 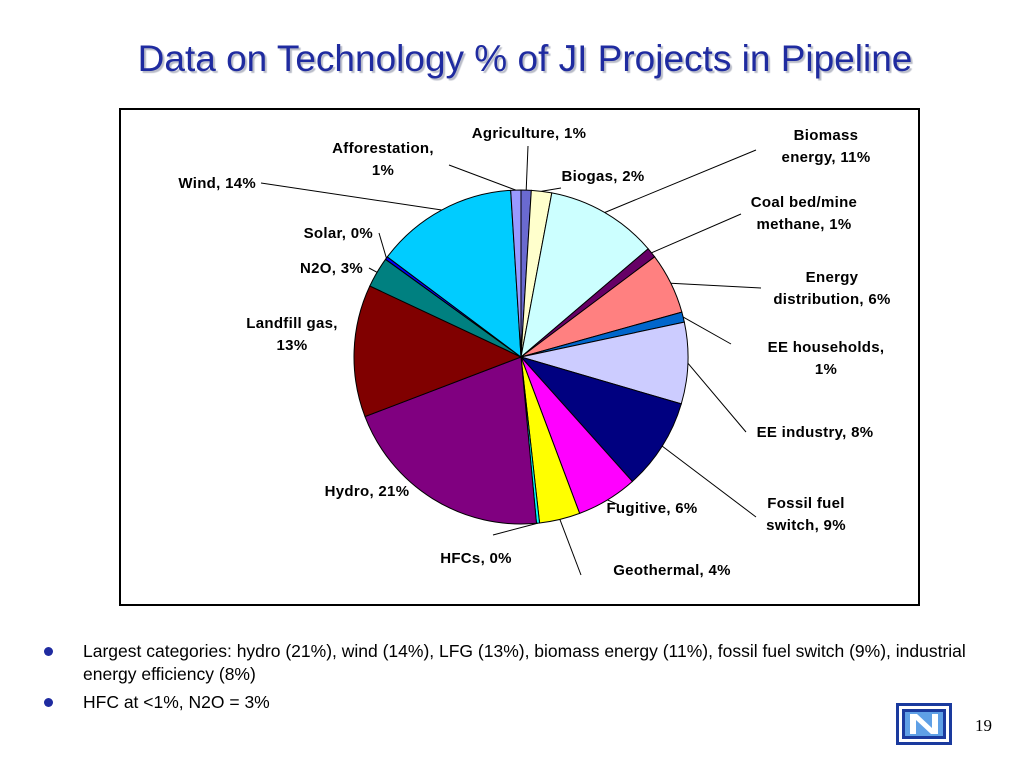 I want to click on slice-label: Biomass energy, 11%, so click(x=826, y=146).